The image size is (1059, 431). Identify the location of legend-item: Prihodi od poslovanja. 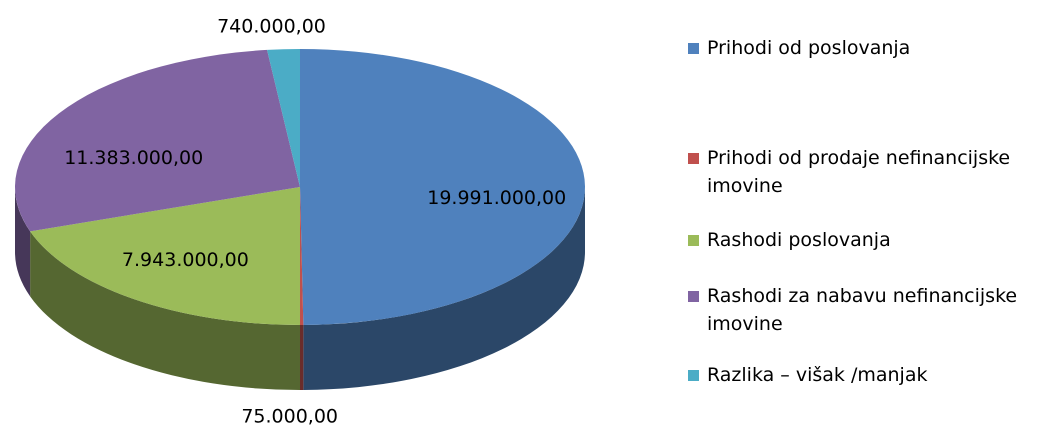
(870, 48).